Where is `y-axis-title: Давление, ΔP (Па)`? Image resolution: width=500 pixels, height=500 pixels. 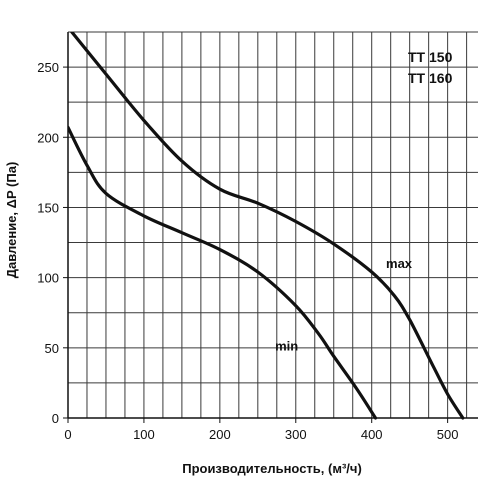 y-axis-title: Давление, ΔP (Па) is located at coordinates (11, 220).